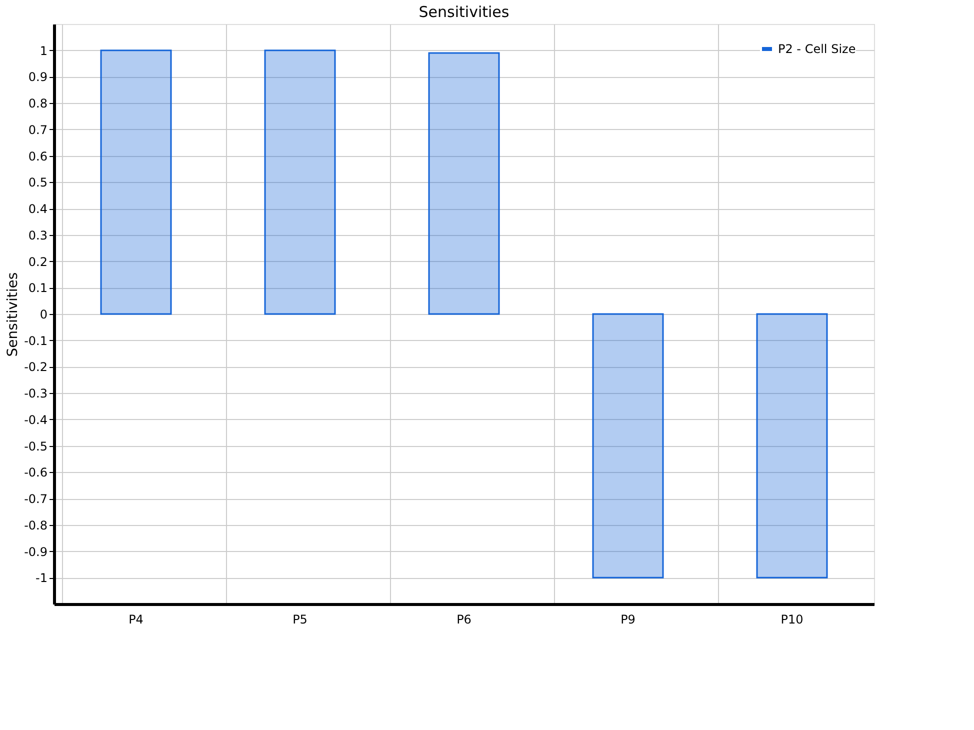 This screenshot has width=974, height=730. Describe the element at coordinates (36, 525) in the screenshot. I see `y-tick-label: -0.8` at that location.